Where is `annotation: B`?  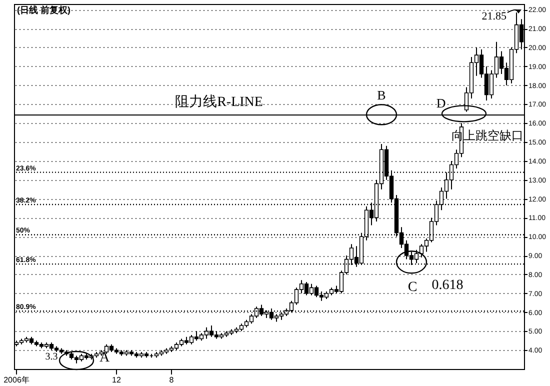 annotation: B is located at coordinates (381, 95).